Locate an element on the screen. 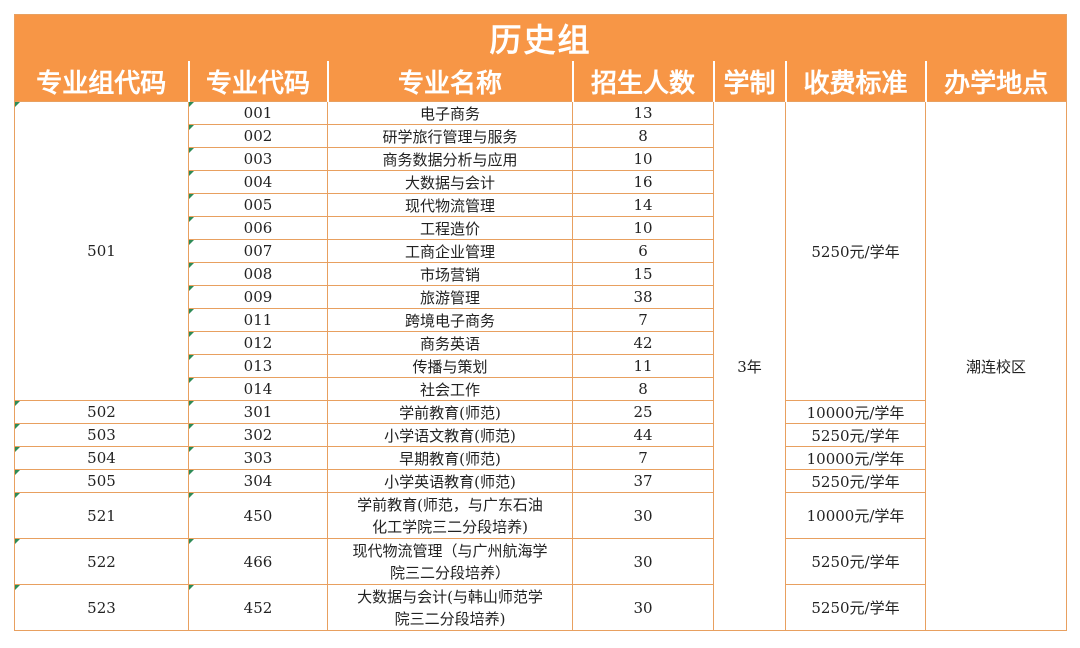  major-code-cell: 301 is located at coordinates (258, 412).